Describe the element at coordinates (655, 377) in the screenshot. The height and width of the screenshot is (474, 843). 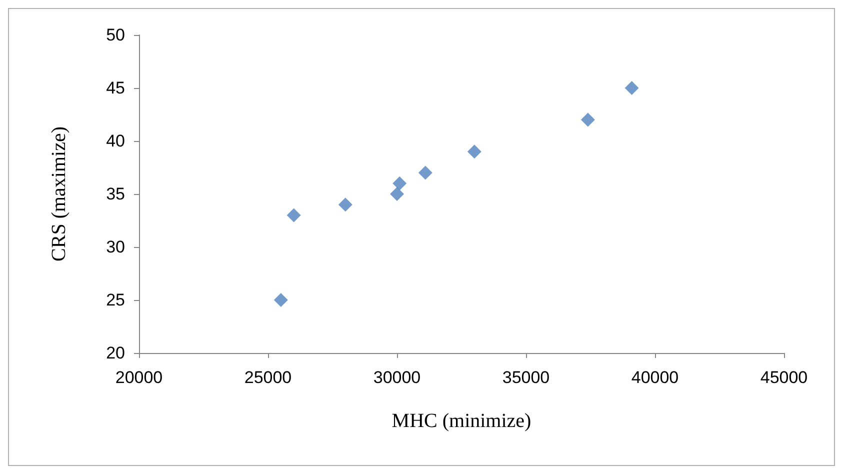
I see `x-tick-label: 40000` at that location.